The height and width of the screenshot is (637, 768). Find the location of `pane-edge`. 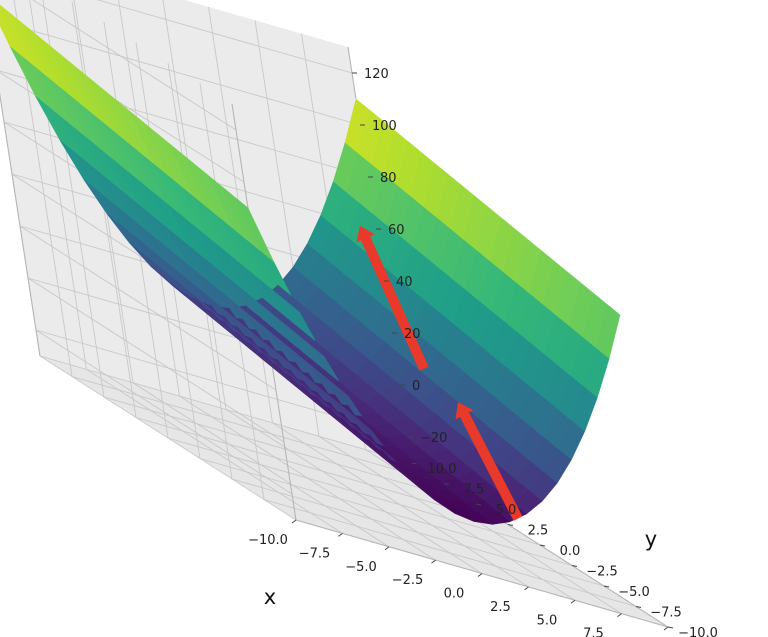

pane-edge is located at coordinates (20, 224).